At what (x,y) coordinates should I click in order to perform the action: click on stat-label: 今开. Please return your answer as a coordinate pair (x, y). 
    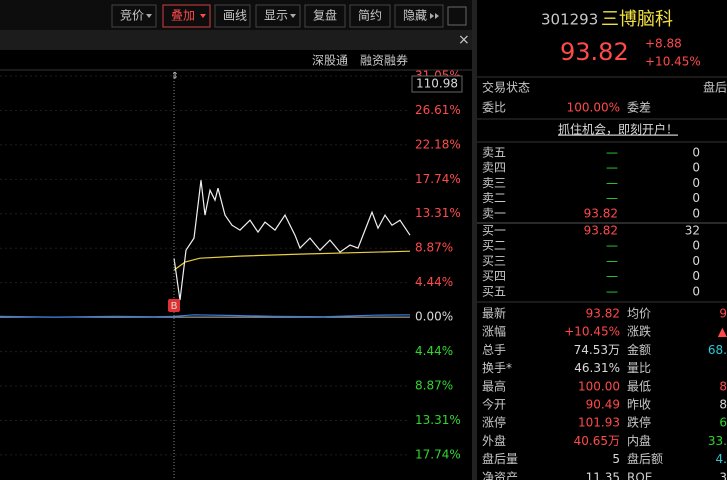
    Looking at the image, I should click on (494, 404).